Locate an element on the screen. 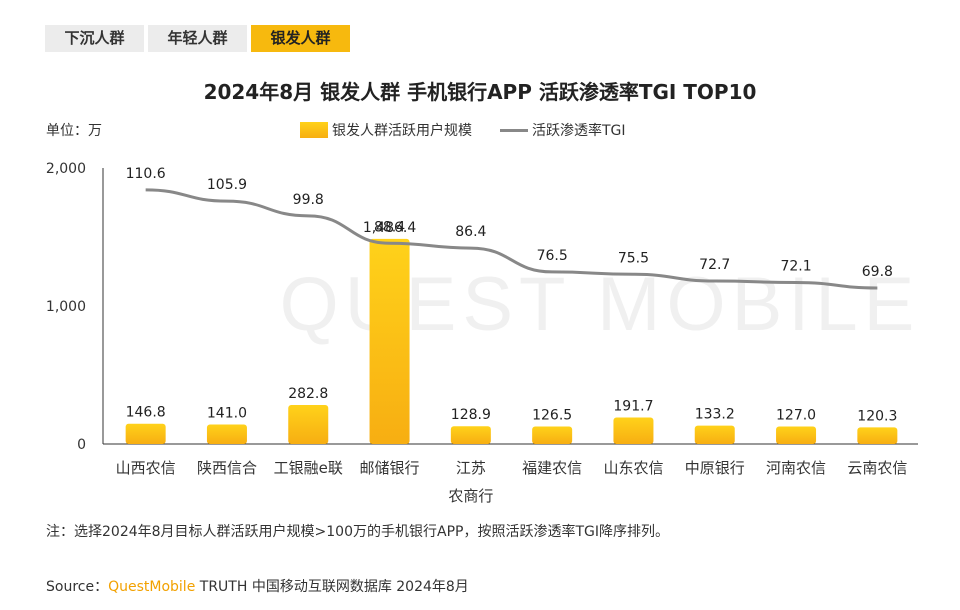 Image resolution: width=960 pixels, height=610 pixels. tgi-value-label: 69.8 is located at coordinates (877, 272).